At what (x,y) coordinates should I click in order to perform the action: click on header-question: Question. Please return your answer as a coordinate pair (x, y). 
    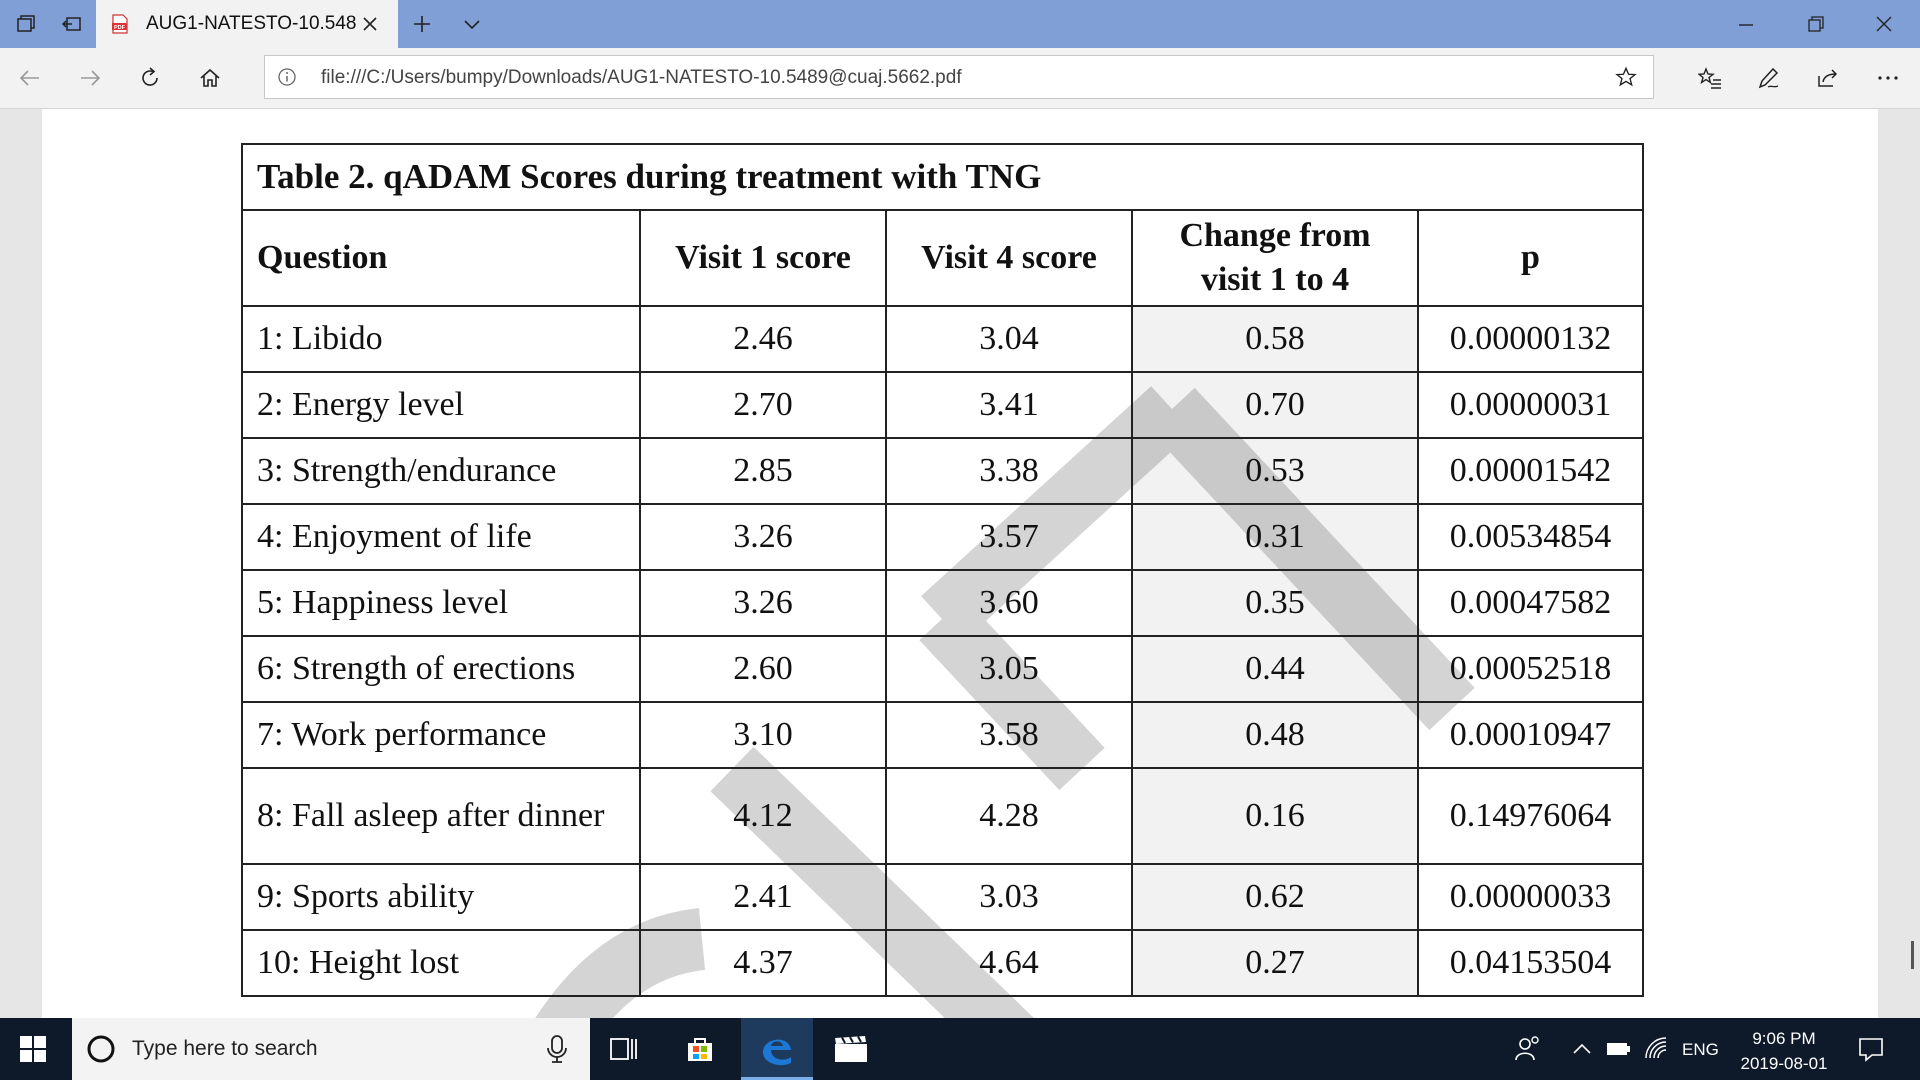
    Looking at the image, I should click on (441, 258).